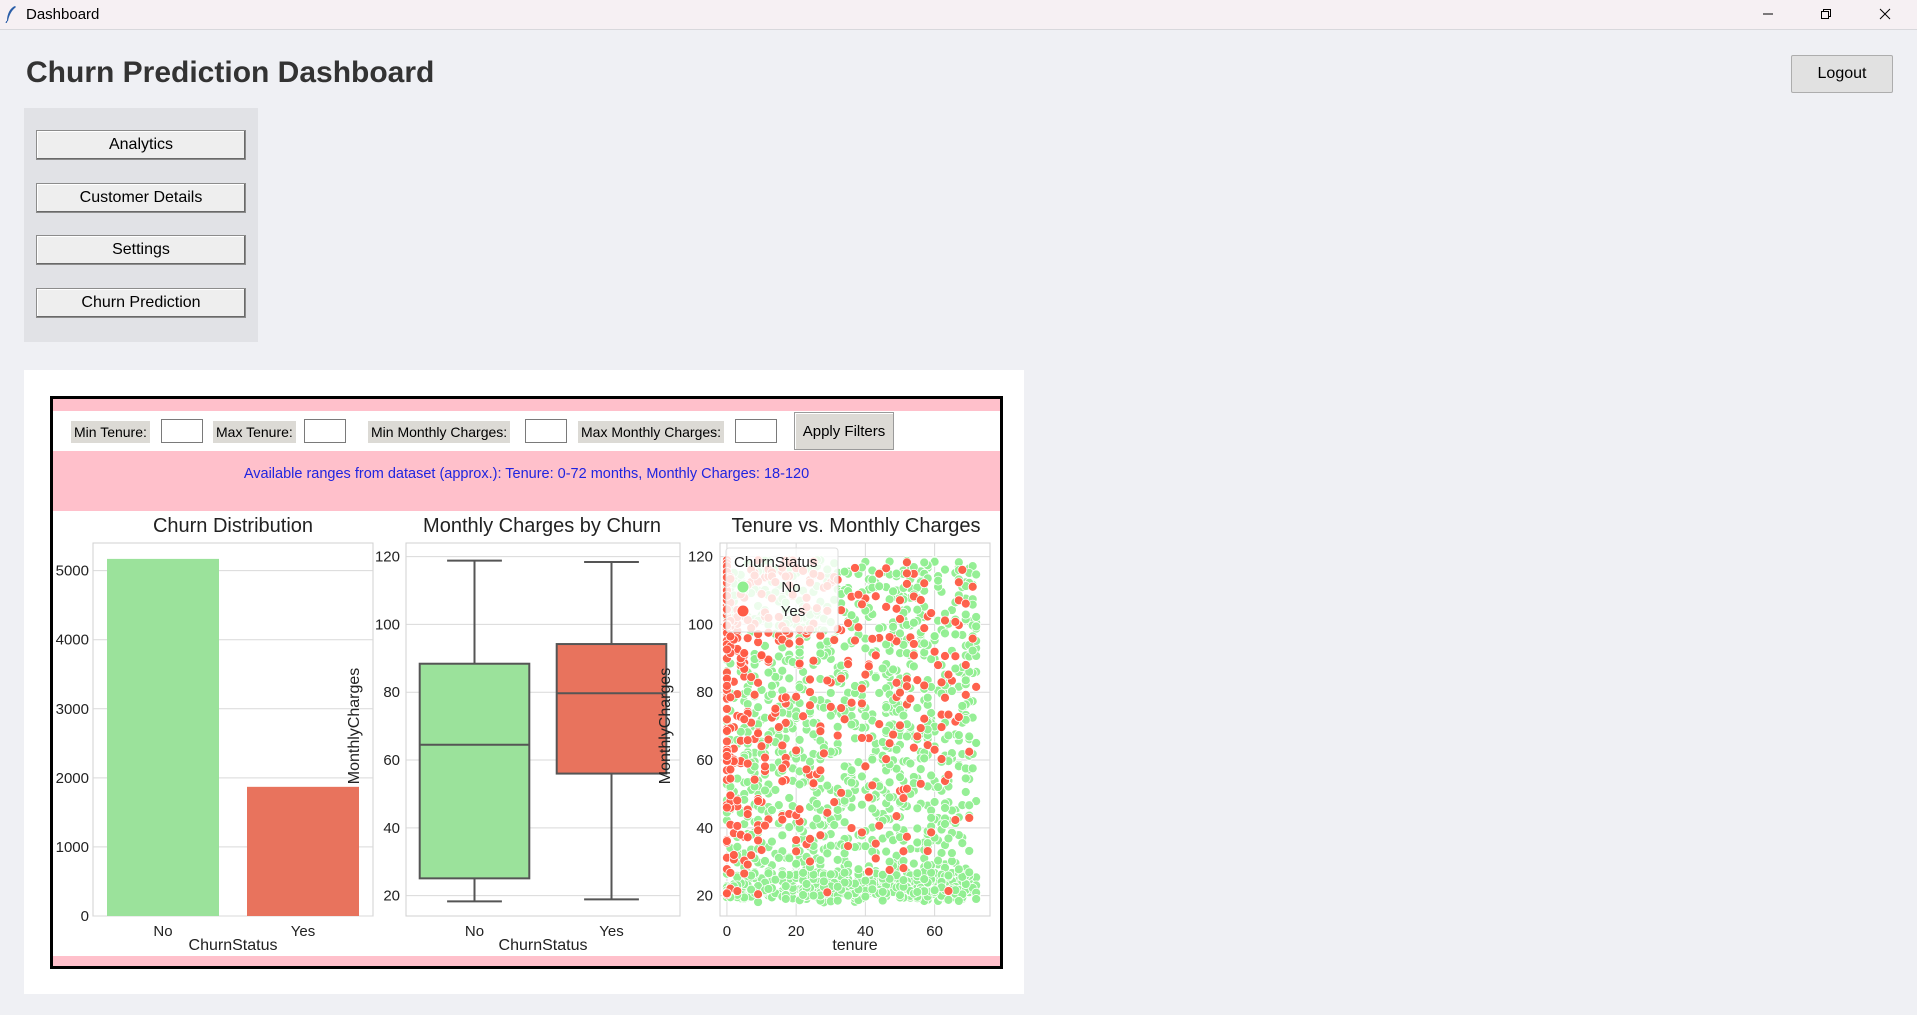 Image resolution: width=1917 pixels, height=1015 pixels. What do you see at coordinates (387, 557) in the screenshot?
I see `box-y-tick-label: 120` at bounding box center [387, 557].